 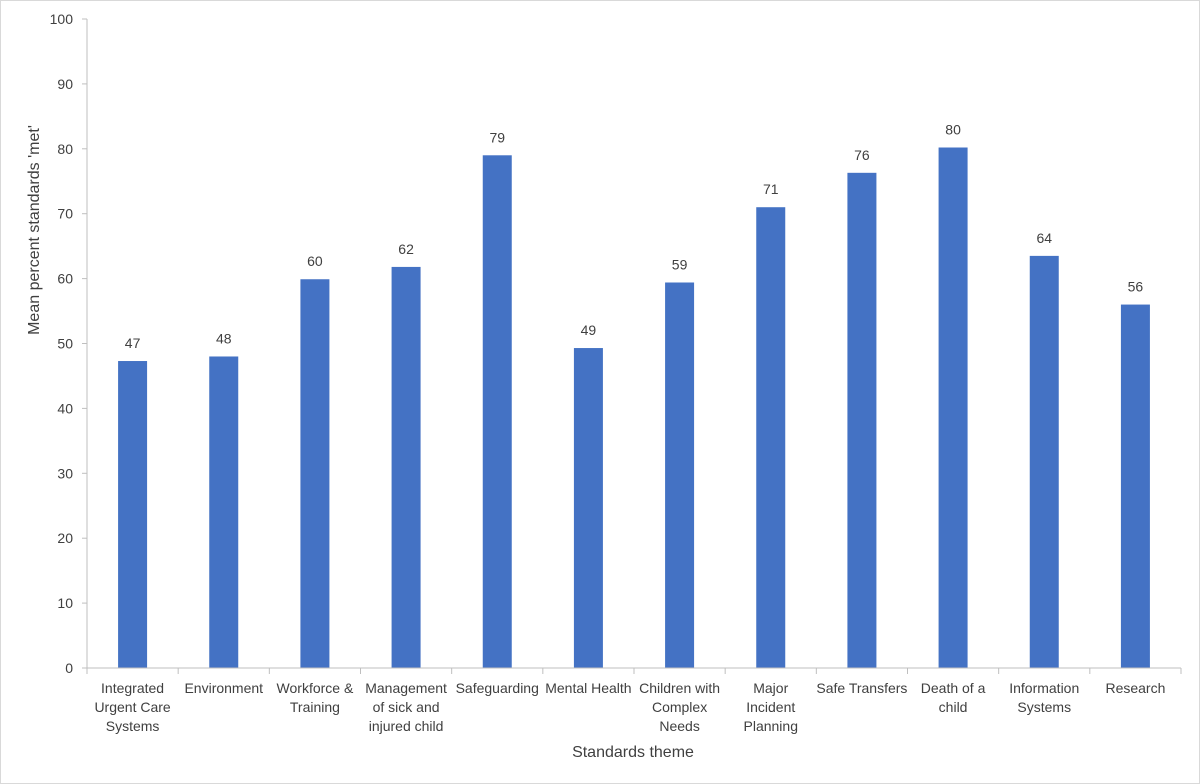 I want to click on y-tick-label: 60, so click(x=65, y=279).